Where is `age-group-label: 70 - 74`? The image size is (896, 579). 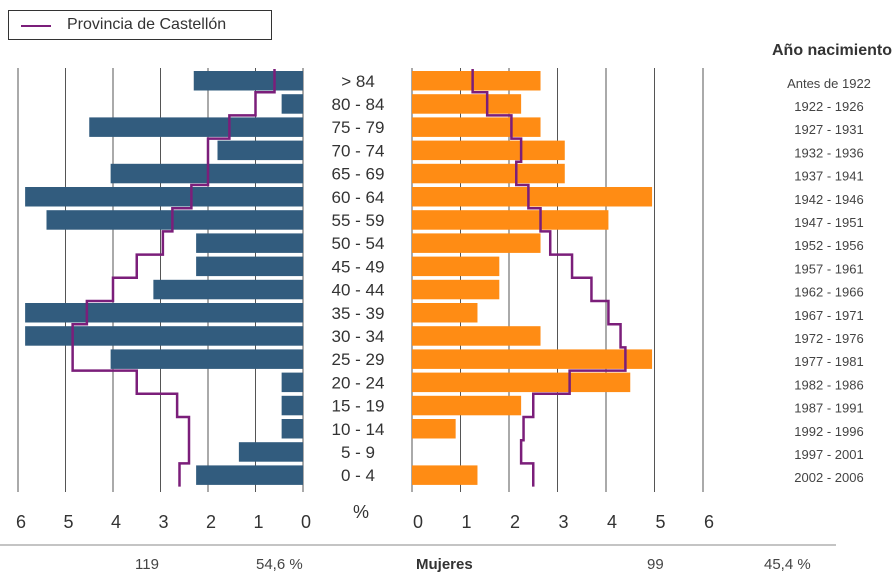 age-group-label: 70 - 74 is located at coordinates (358, 150).